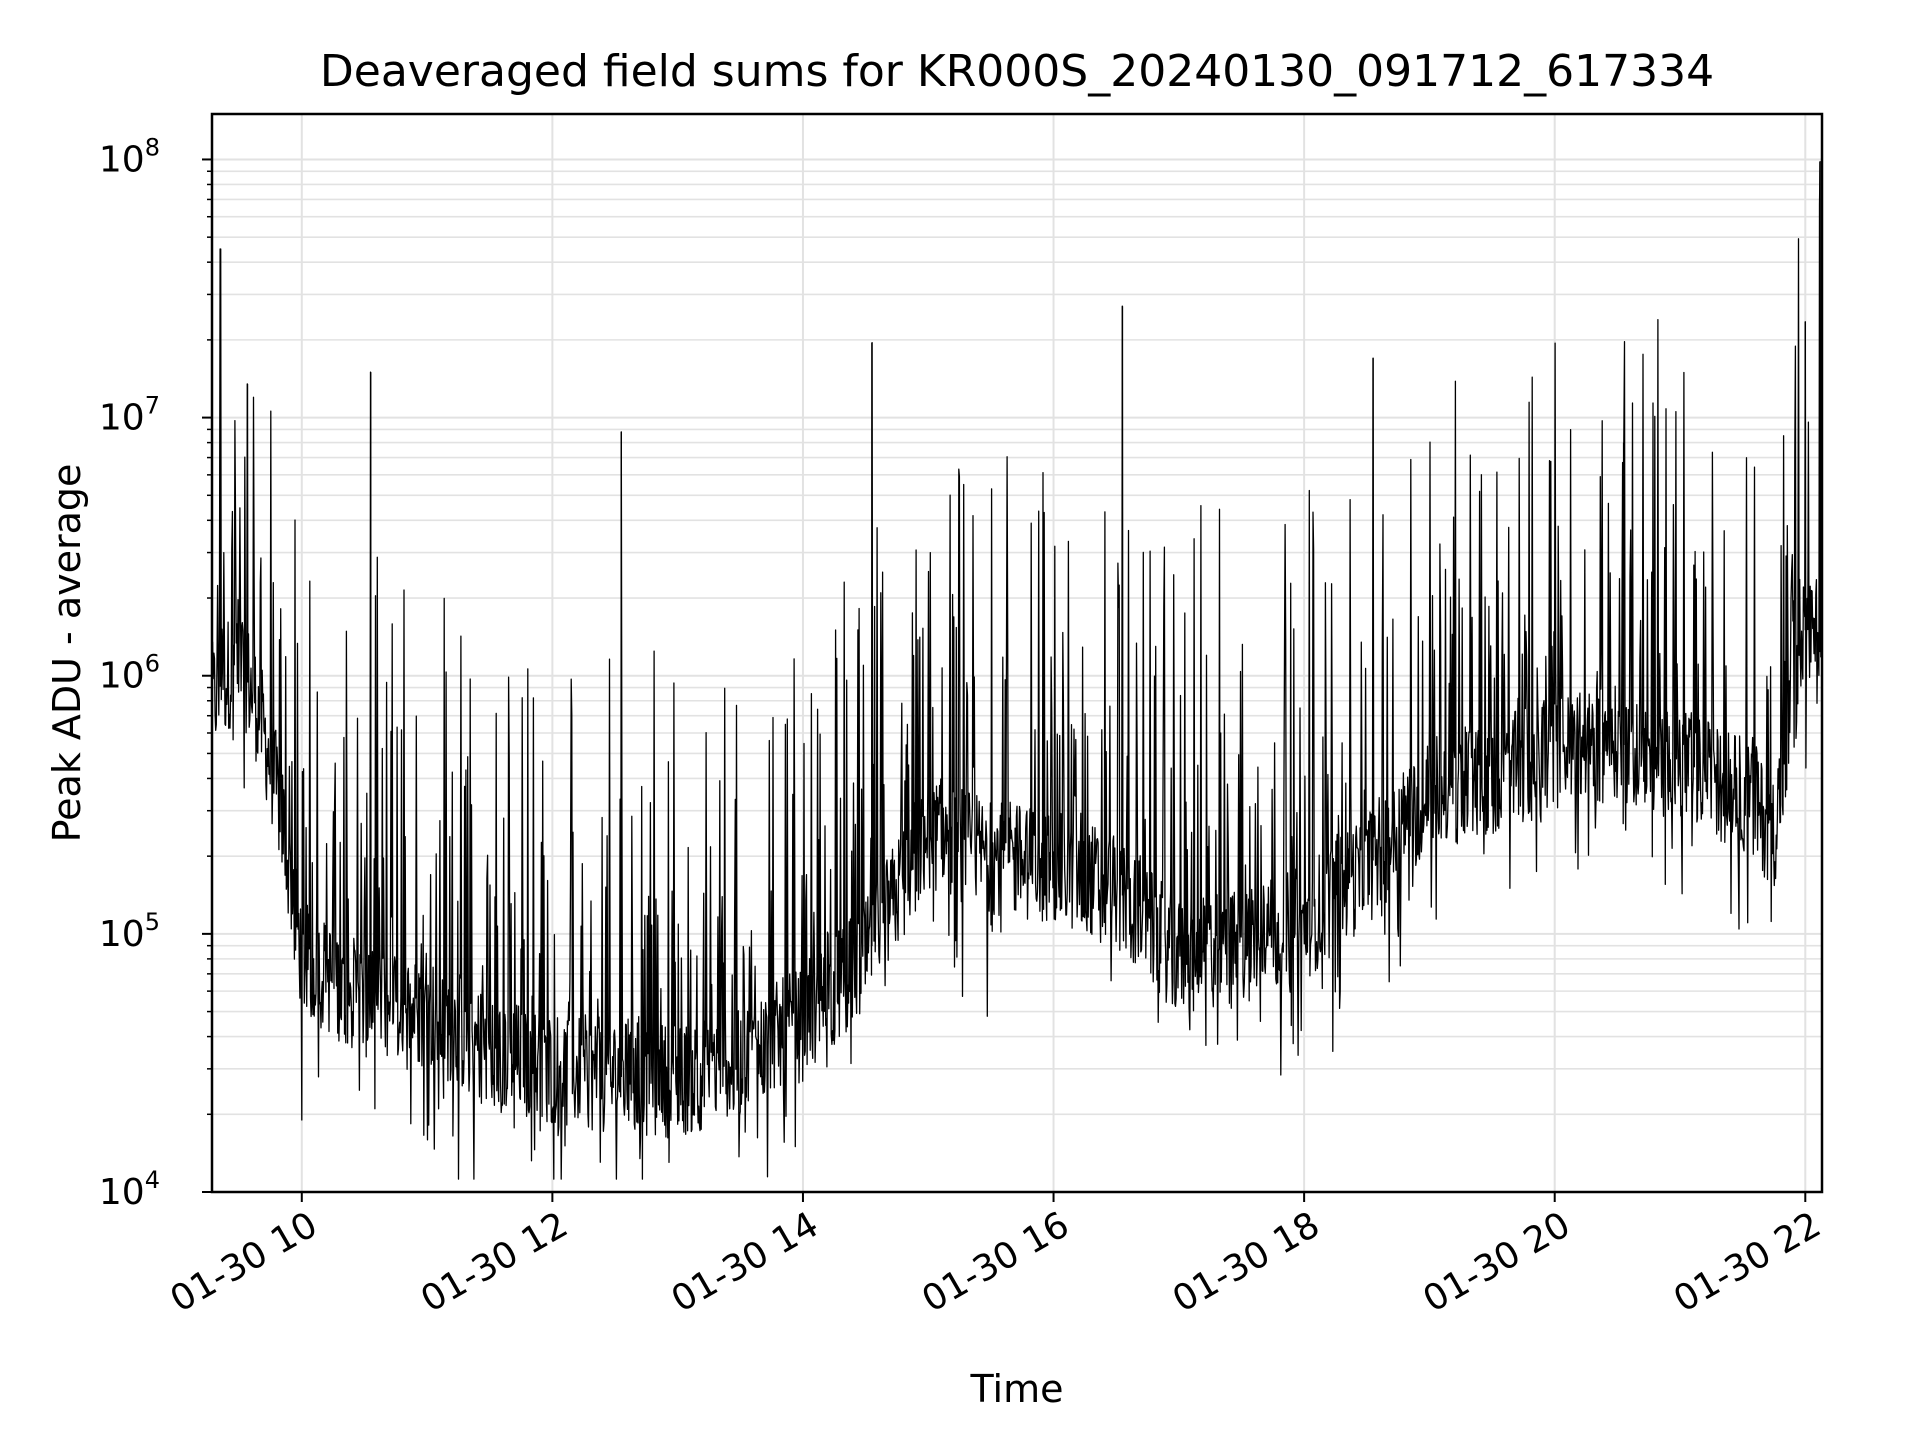  I want to click on y-tick-exponent: 4, so click(152, 1180).